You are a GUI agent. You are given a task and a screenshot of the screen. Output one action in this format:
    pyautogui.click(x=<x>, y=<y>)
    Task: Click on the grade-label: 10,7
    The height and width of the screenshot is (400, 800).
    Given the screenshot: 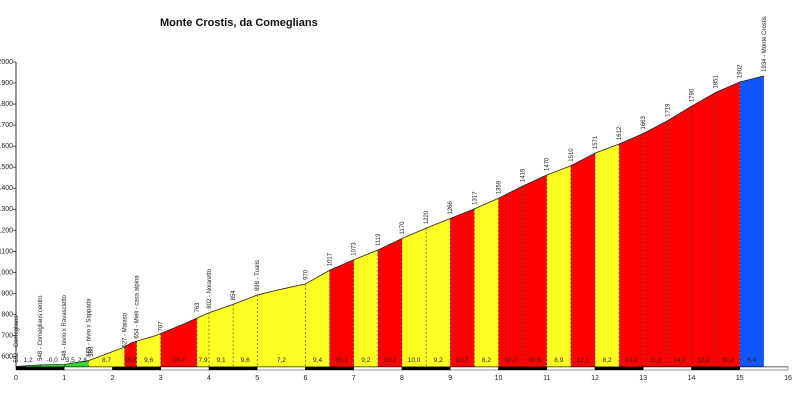 What is the action you would take?
    pyautogui.click(x=462, y=360)
    